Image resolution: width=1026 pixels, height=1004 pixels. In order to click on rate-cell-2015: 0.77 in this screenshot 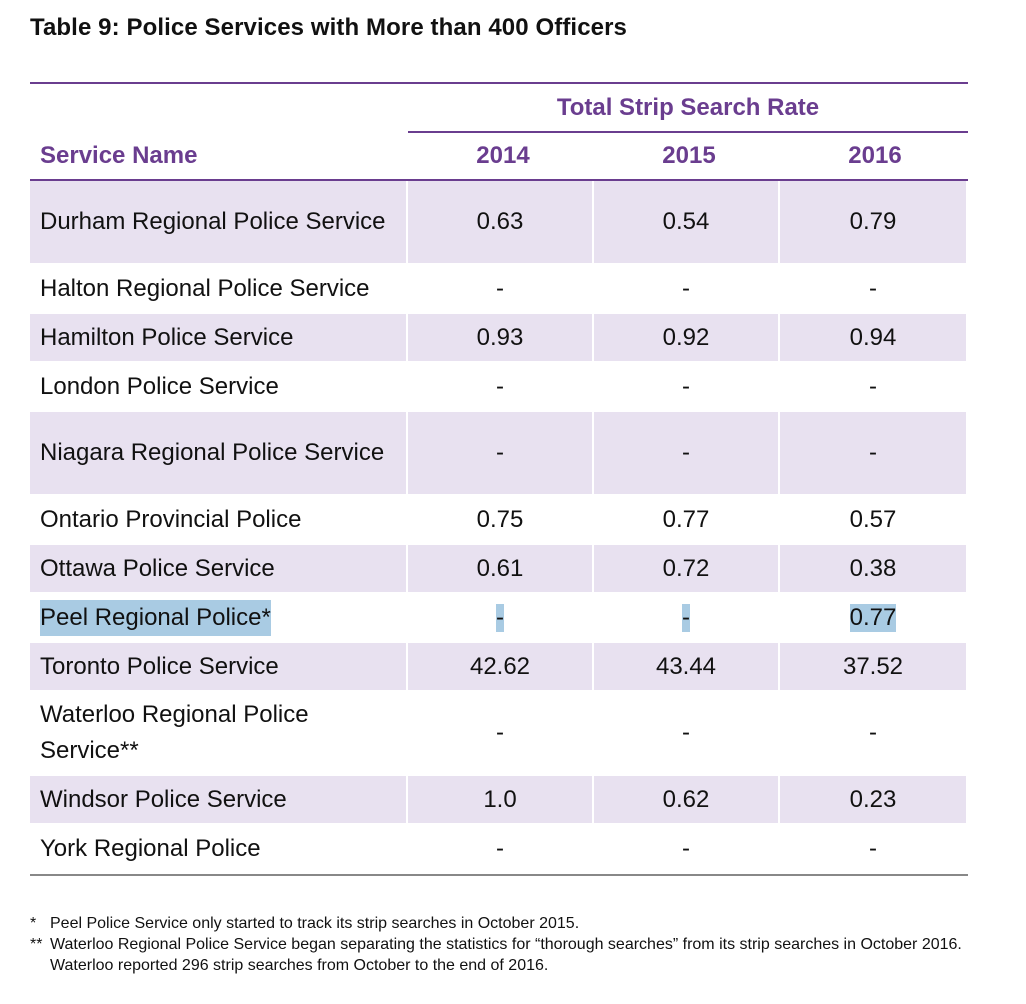, I will do `click(687, 519)`.